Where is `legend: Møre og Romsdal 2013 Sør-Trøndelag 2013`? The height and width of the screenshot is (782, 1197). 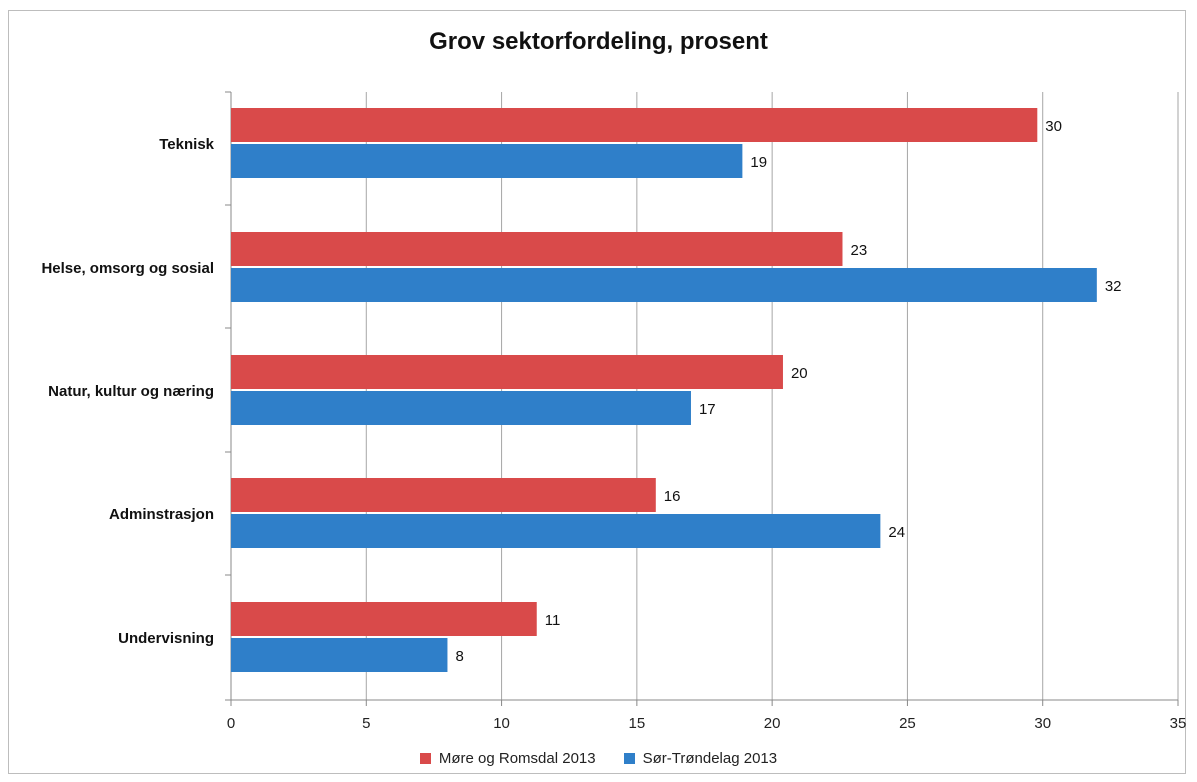 legend: Møre og Romsdal 2013 Sør-Trøndelag 2013 is located at coordinates (598, 758).